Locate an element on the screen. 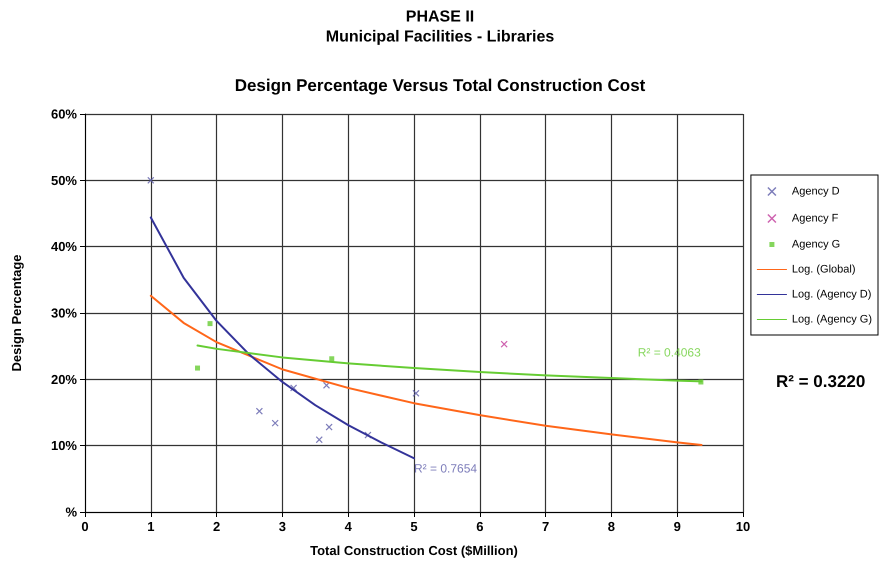 The width and height of the screenshot is (880, 575). chart-subtitle: Municipal Facilities - Libraries is located at coordinates (440, 37).